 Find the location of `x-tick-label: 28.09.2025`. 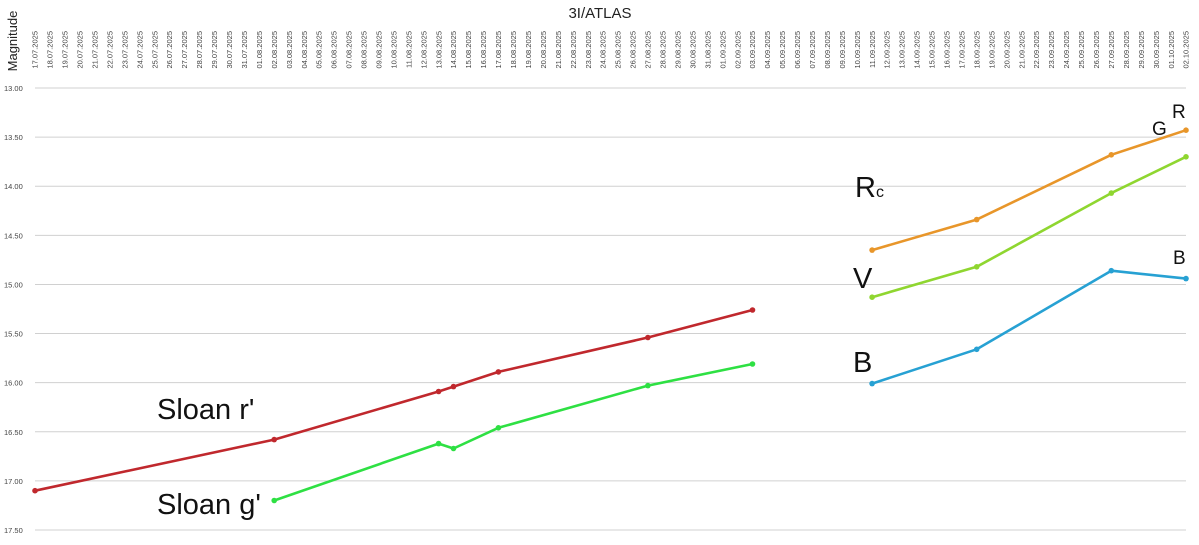

x-tick-label: 28.09.2025 is located at coordinates (1126, 50).